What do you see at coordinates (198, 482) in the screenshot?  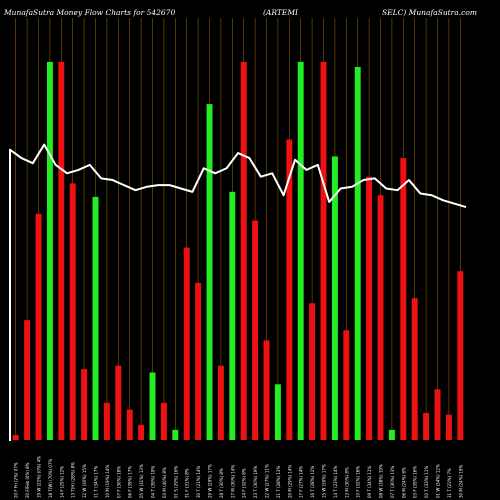 I see `x-tick-label: 30 T (21%) 14%` at bounding box center [198, 482].